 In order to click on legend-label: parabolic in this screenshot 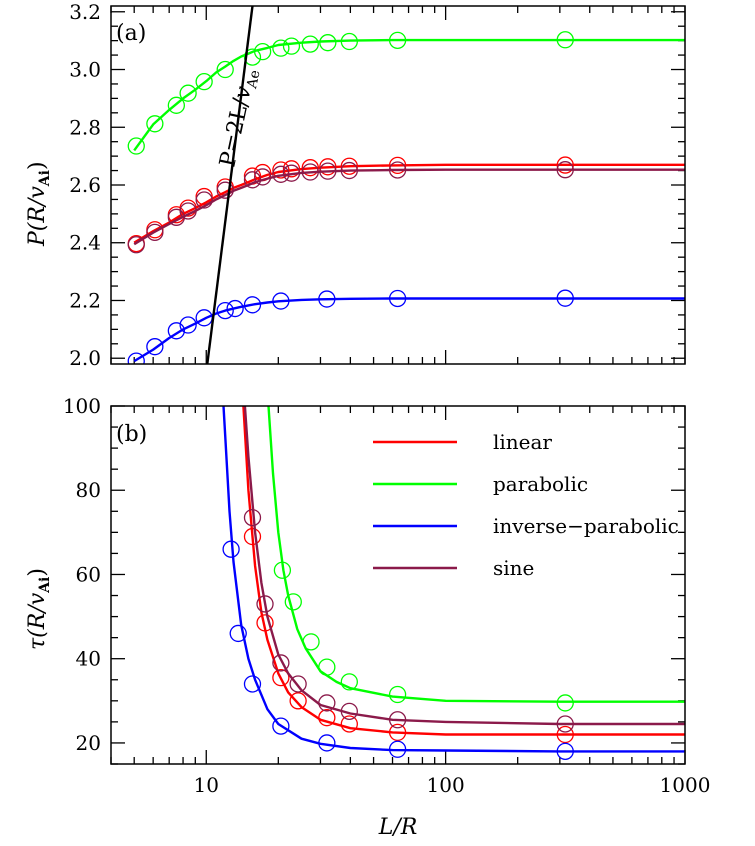, I will do `click(540, 484)`.